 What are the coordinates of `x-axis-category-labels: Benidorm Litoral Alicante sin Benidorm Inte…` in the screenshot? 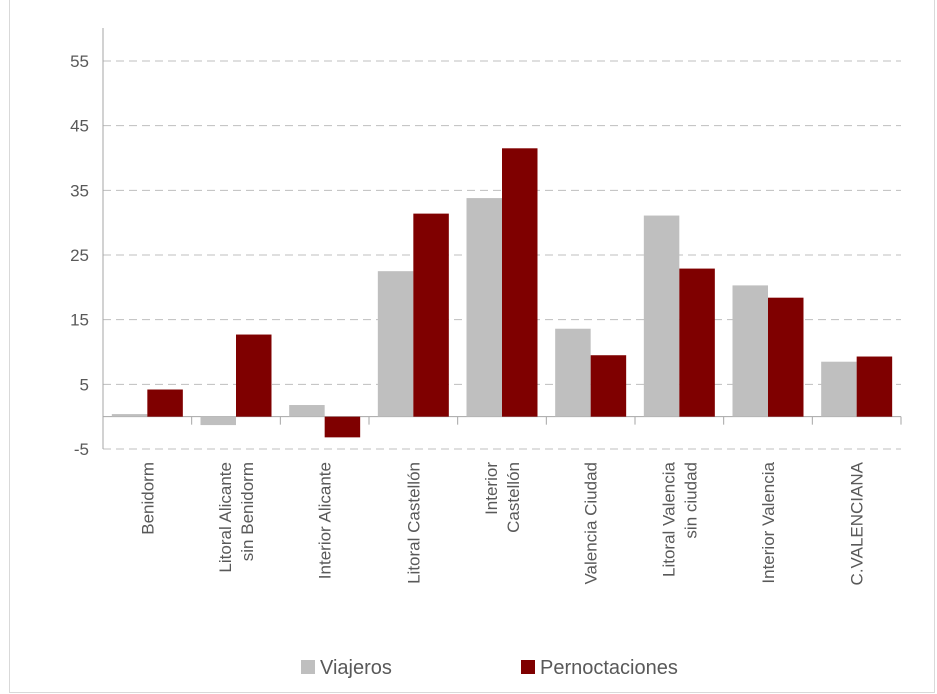 It's located at (502, 523).